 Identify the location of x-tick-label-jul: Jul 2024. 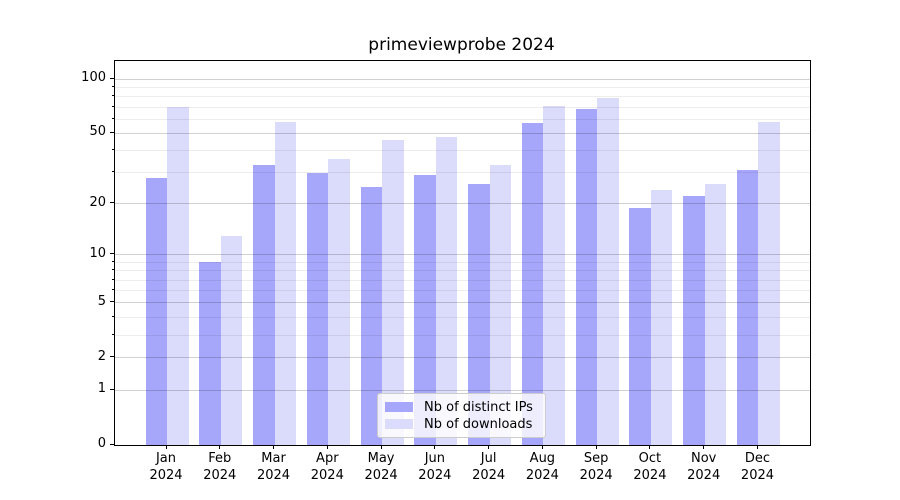
(489, 467).